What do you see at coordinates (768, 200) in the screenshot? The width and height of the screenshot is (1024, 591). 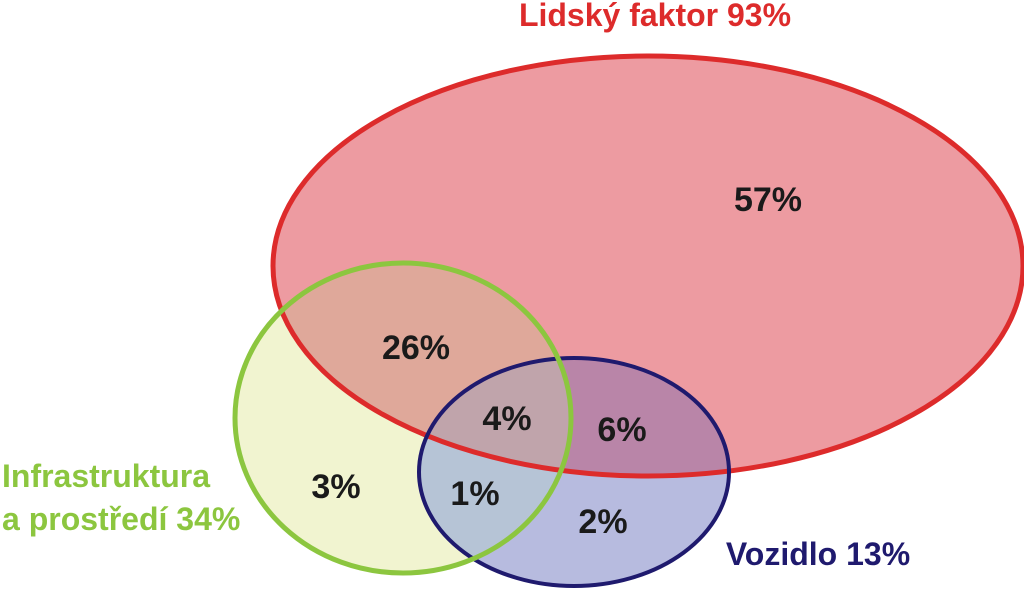 I see `region-human-only: 57%` at bounding box center [768, 200].